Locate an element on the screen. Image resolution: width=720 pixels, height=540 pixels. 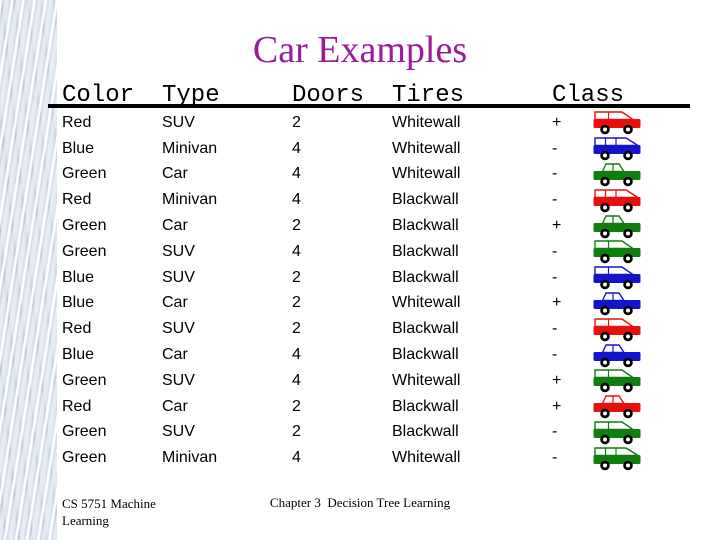
table-row: Red Minivan 4 Blackwall - is located at coordinates (353, 200).